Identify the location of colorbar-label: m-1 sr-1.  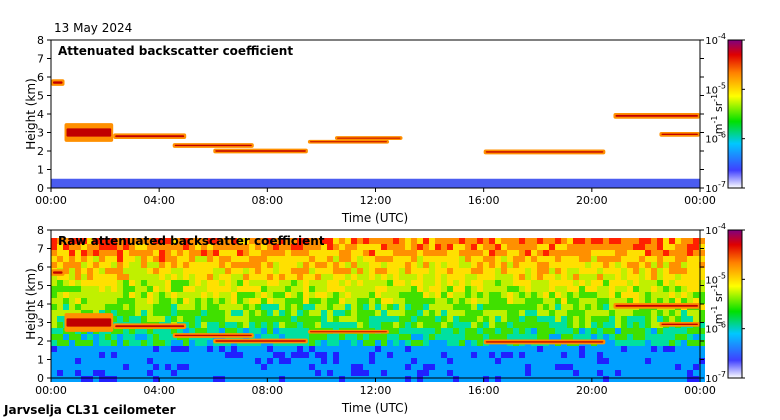
(717, 304).